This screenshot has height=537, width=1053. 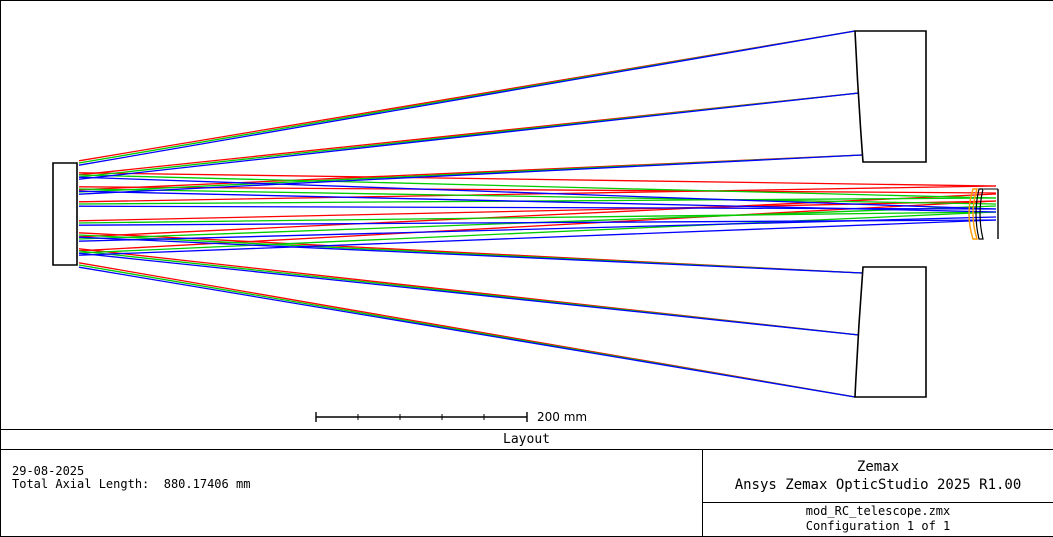 What do you see at coordinates (526, 429) in the screenshot?
I see `divider-top` at bounding box center [526, 429].